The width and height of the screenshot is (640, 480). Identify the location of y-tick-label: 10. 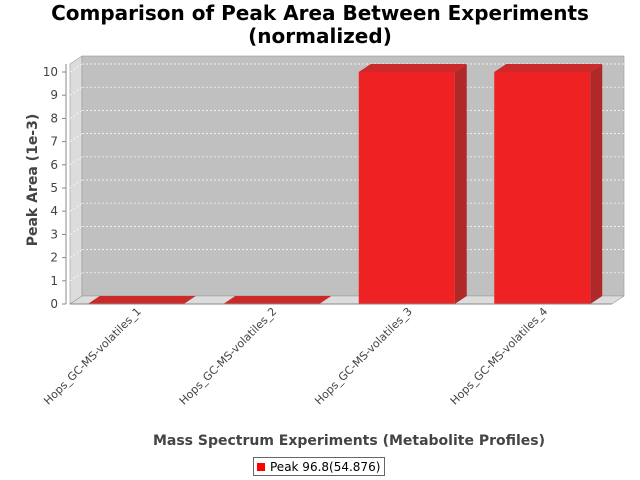
(50, 72).